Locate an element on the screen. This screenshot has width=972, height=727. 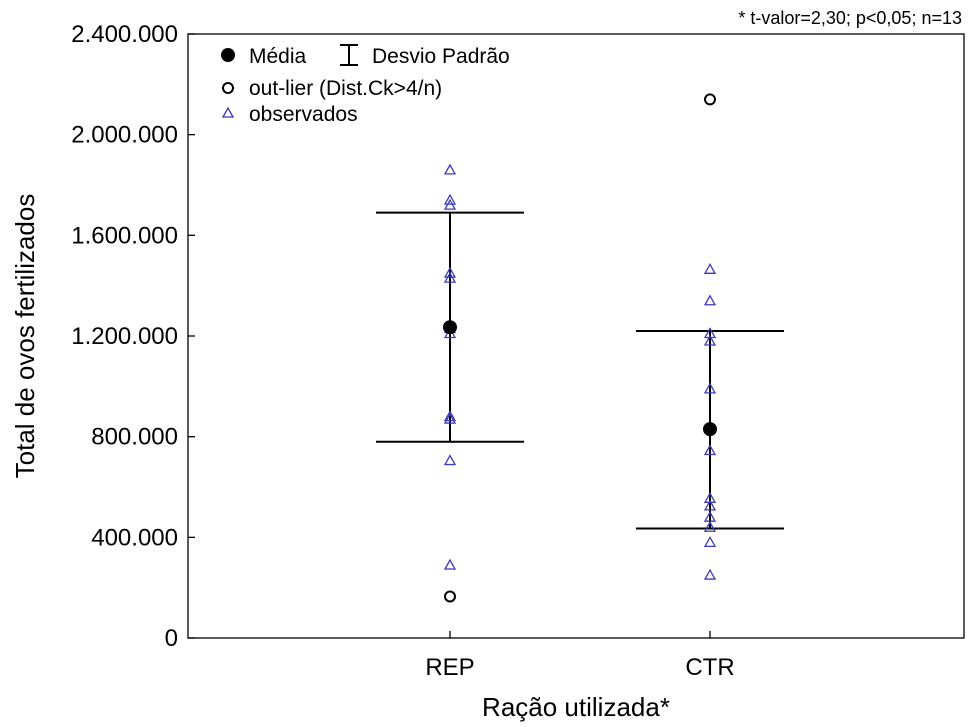
legend-sd-label: Desvio Padrão is located at coordinates (441, 56).